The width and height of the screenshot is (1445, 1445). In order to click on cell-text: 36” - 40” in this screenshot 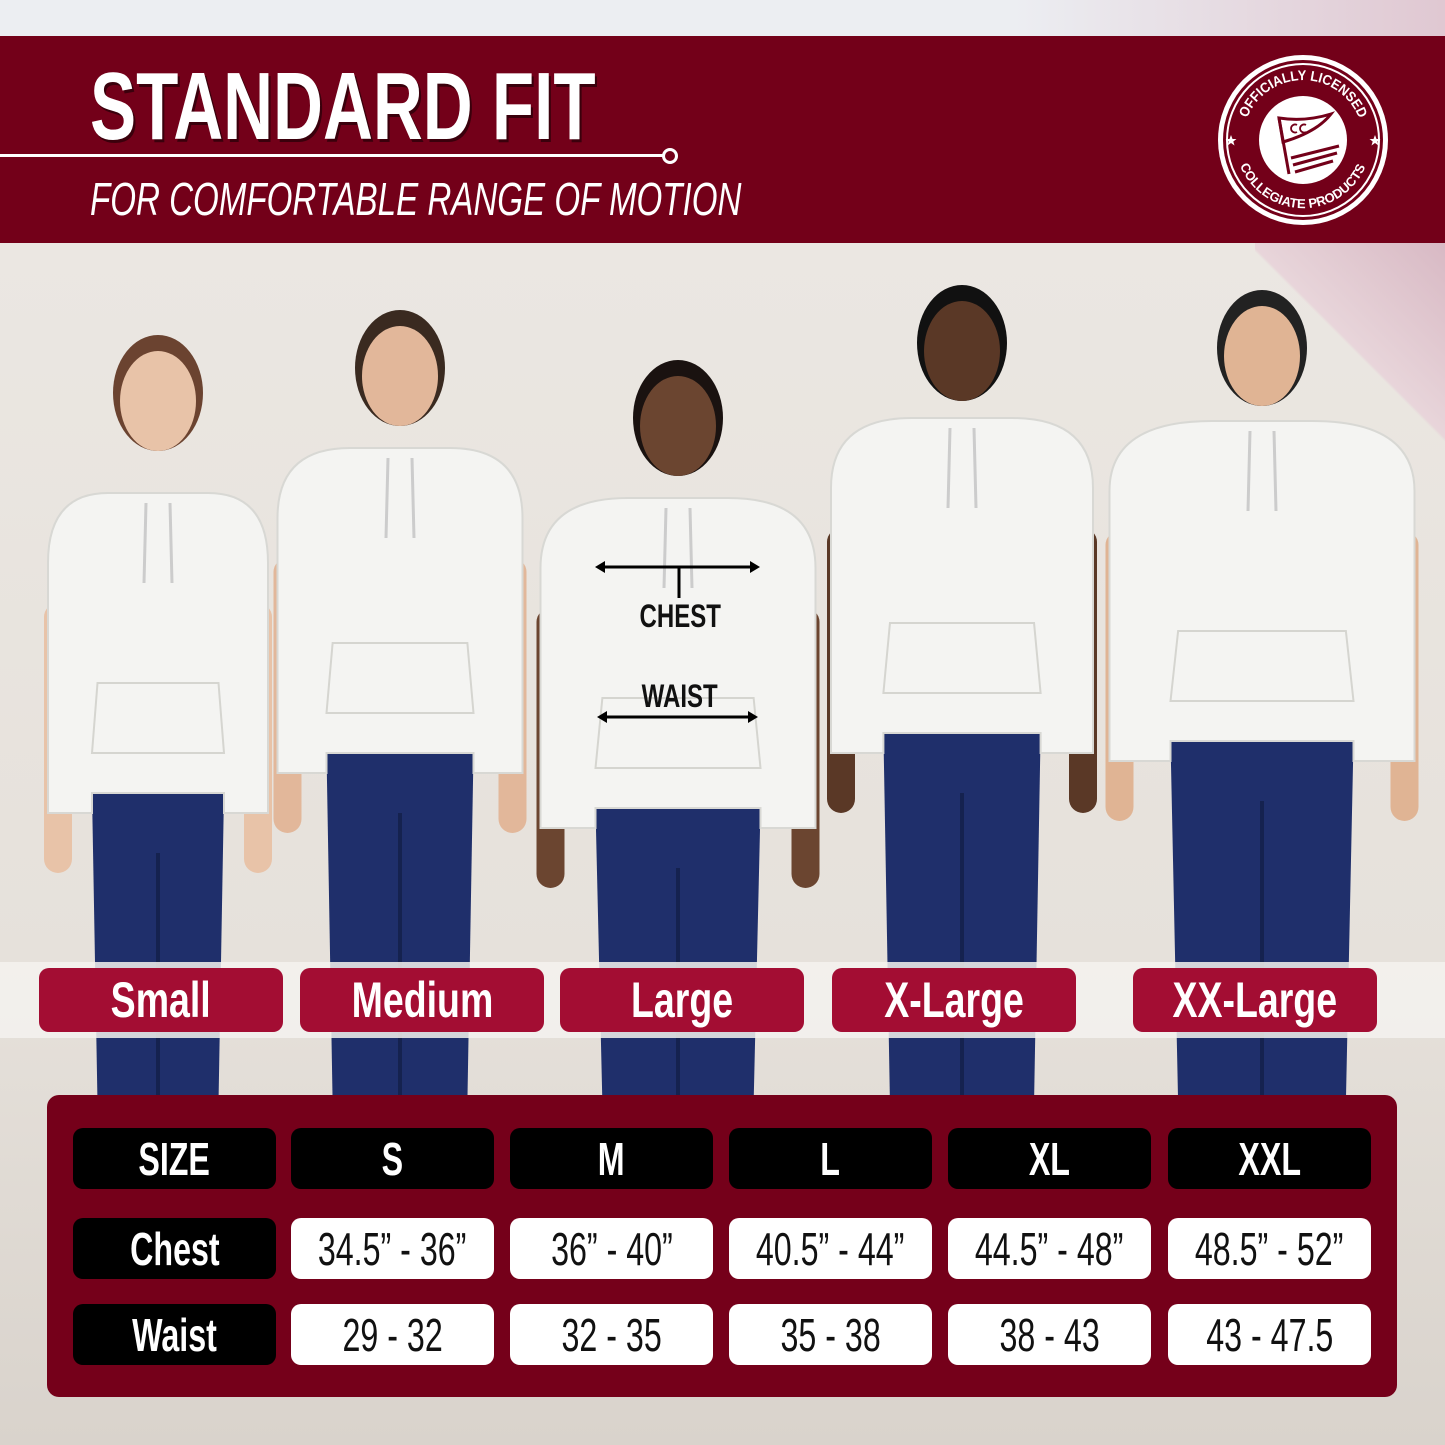, I will do `click(611, 1248)`.